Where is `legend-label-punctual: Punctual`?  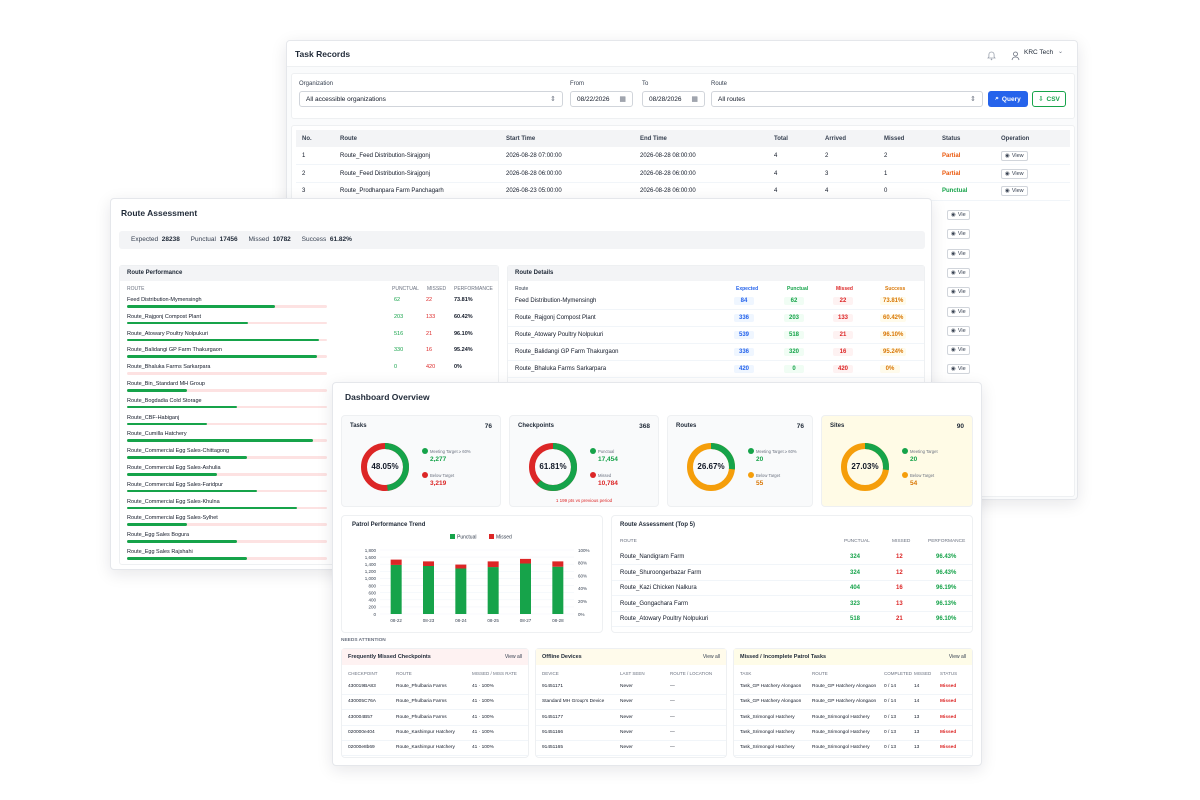
legend-label-punctual: Punctual is located at coordinates (466, 538).